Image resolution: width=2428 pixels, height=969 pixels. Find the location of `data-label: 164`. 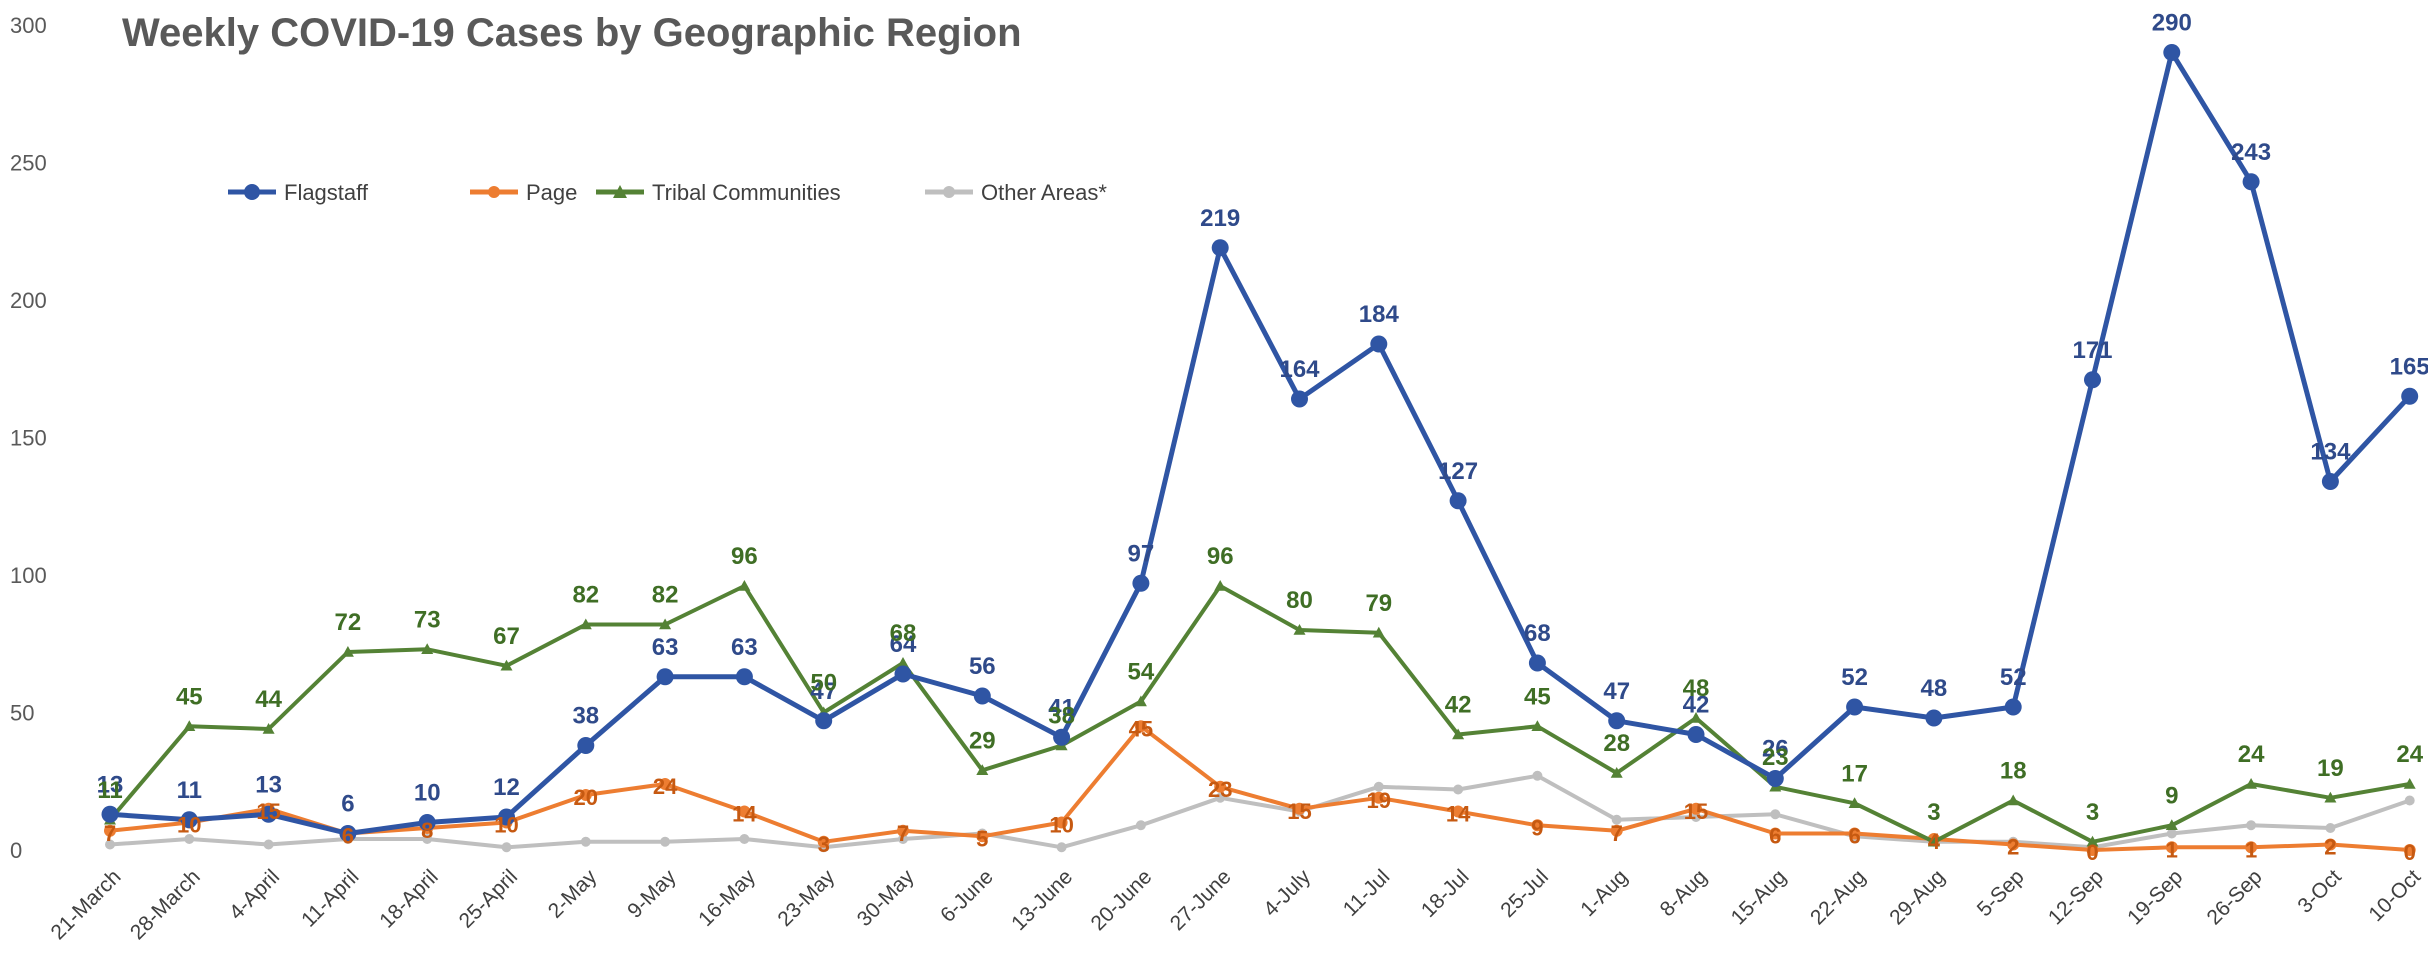

data-label: 164 is located at coordinates (1299, 369).